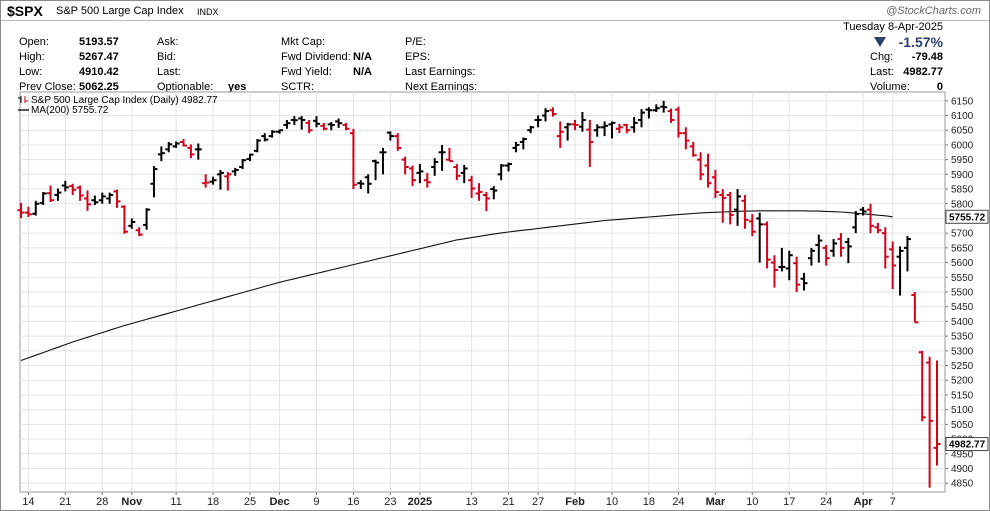  I want to click on y-tick-label: 5500, so click(962, 293).